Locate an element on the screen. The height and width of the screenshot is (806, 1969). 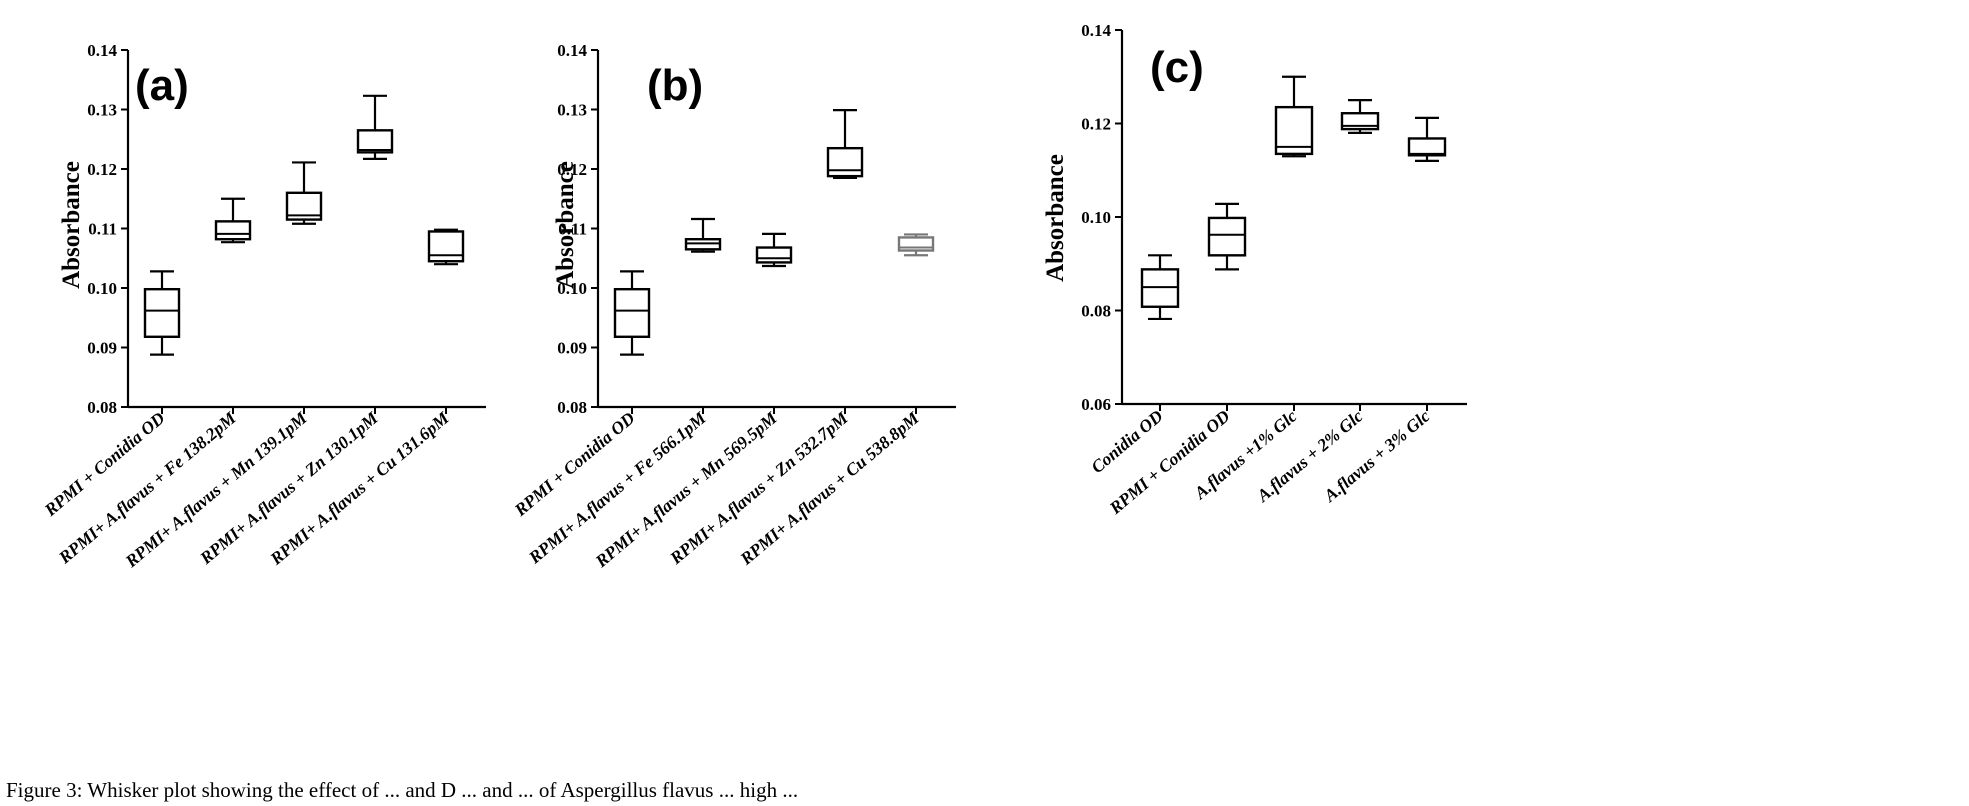
panel-label: (b) is located at coordinates (675, 85).